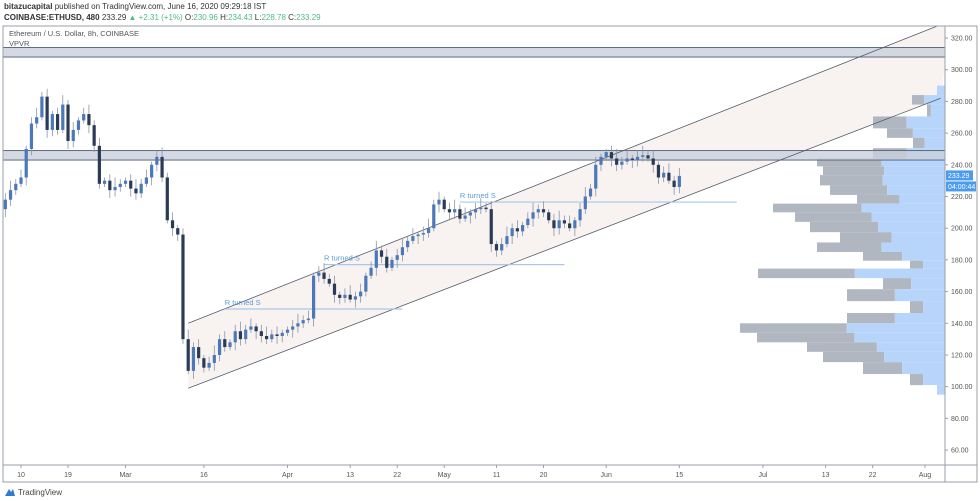  What do you see at coordinates (205, 17) in the screenshot?
I see `open-value: 230.96` at bounding box center [205, 17].